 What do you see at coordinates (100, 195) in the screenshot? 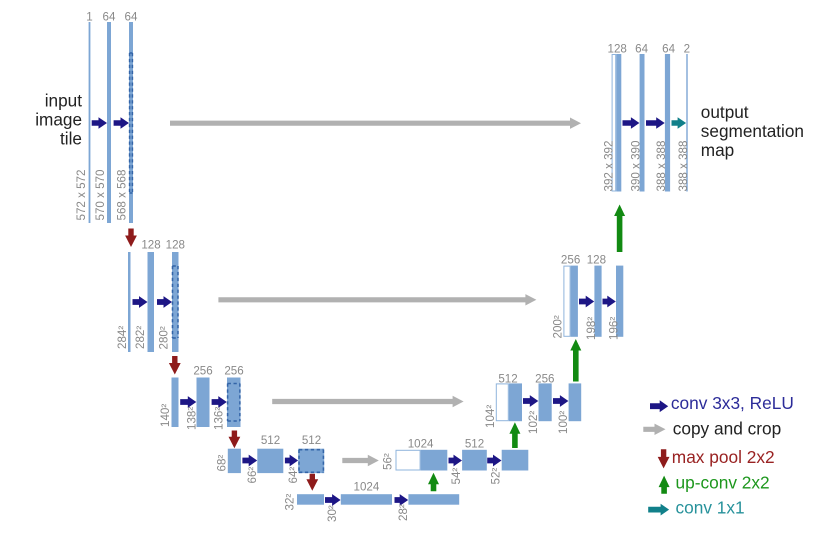
I see `svg-text: 570 x 570` at bounding box center [100, 195].